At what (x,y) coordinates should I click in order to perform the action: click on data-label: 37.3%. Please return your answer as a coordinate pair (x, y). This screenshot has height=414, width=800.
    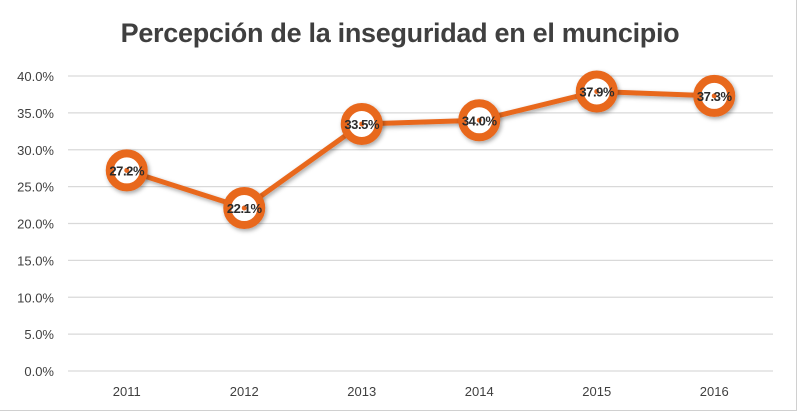
    Looking at the image, I should click on (715, 96).